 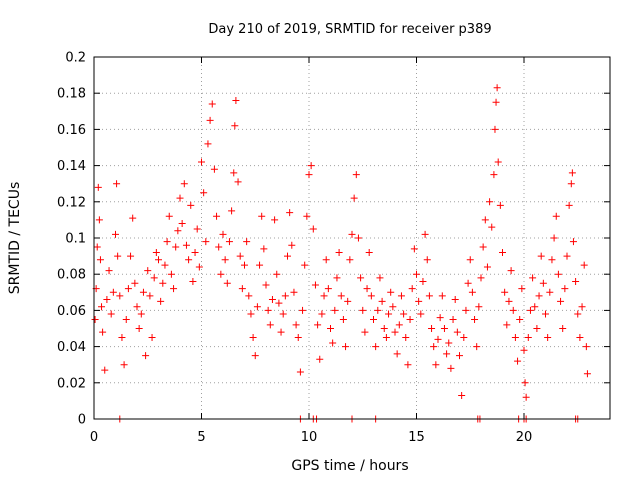 What do you see at coordinates (71, 130) in the screenshot?
I see `y-tick-label: 0.16` at bounding box center [71, 130].